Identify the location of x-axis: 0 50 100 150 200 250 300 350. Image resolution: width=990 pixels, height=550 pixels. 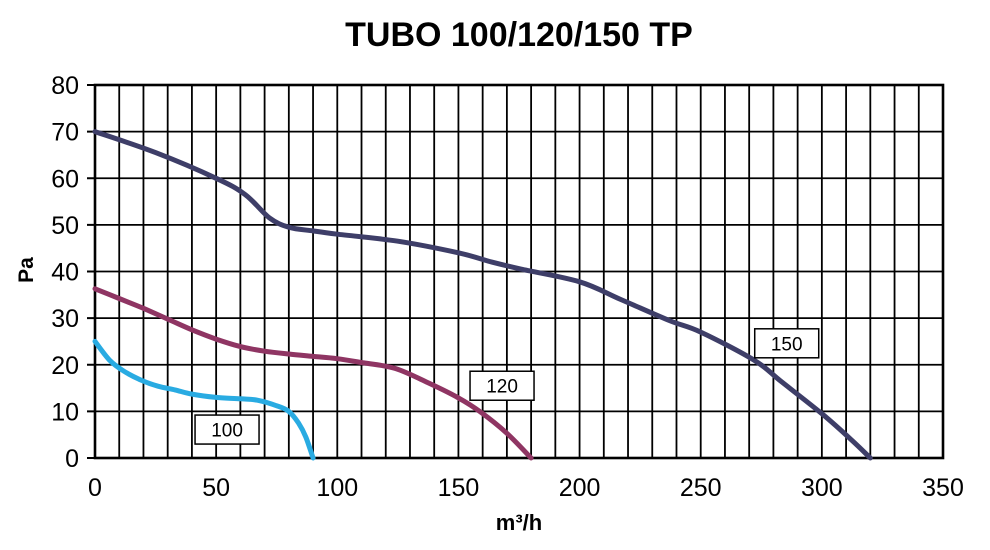
(526, 488).